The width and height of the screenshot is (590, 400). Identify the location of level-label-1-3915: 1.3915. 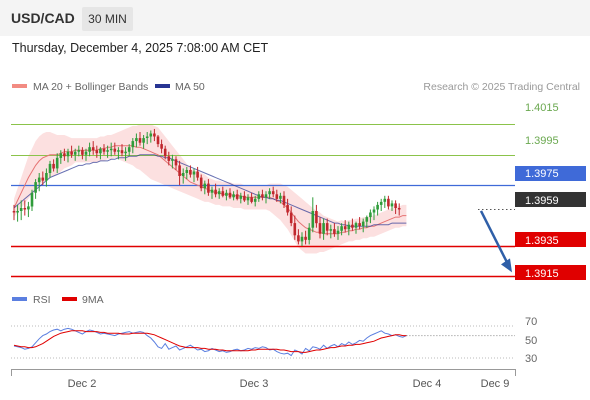
(542, 274).